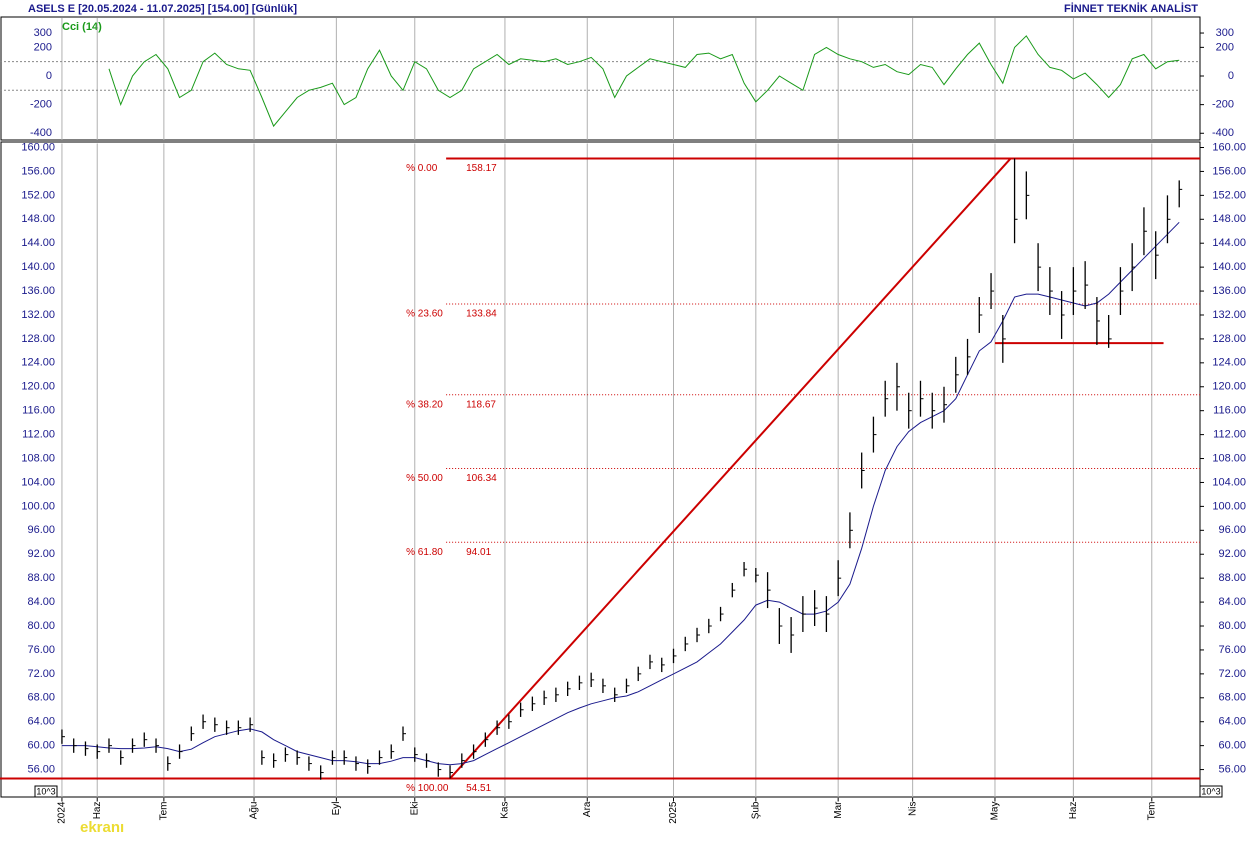 The height and width of the screenshot is (841, 1251). Describe the element at coordinates (414, 809) in the screenshot. I see `x-tick-label: Eki` at that location.